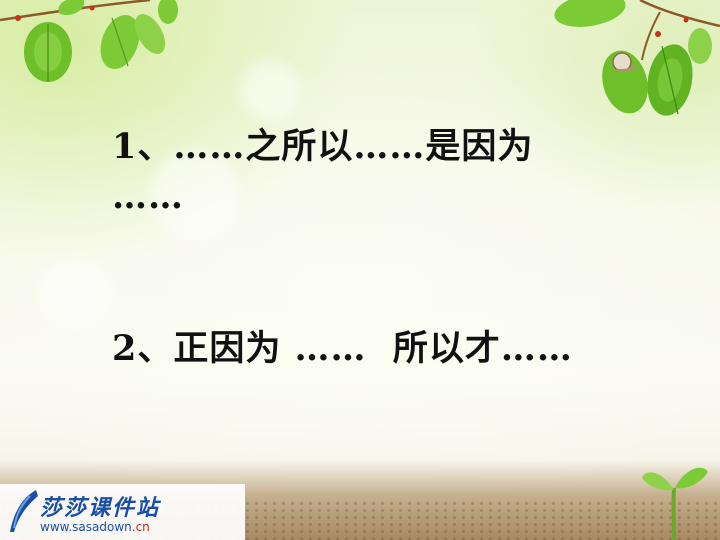 This screenshot has height=540, width=720. Describe the element at coordinates (323, 146) in the screenshot. I see `slide-line-1: 1、……之所以……是因为` at that location.